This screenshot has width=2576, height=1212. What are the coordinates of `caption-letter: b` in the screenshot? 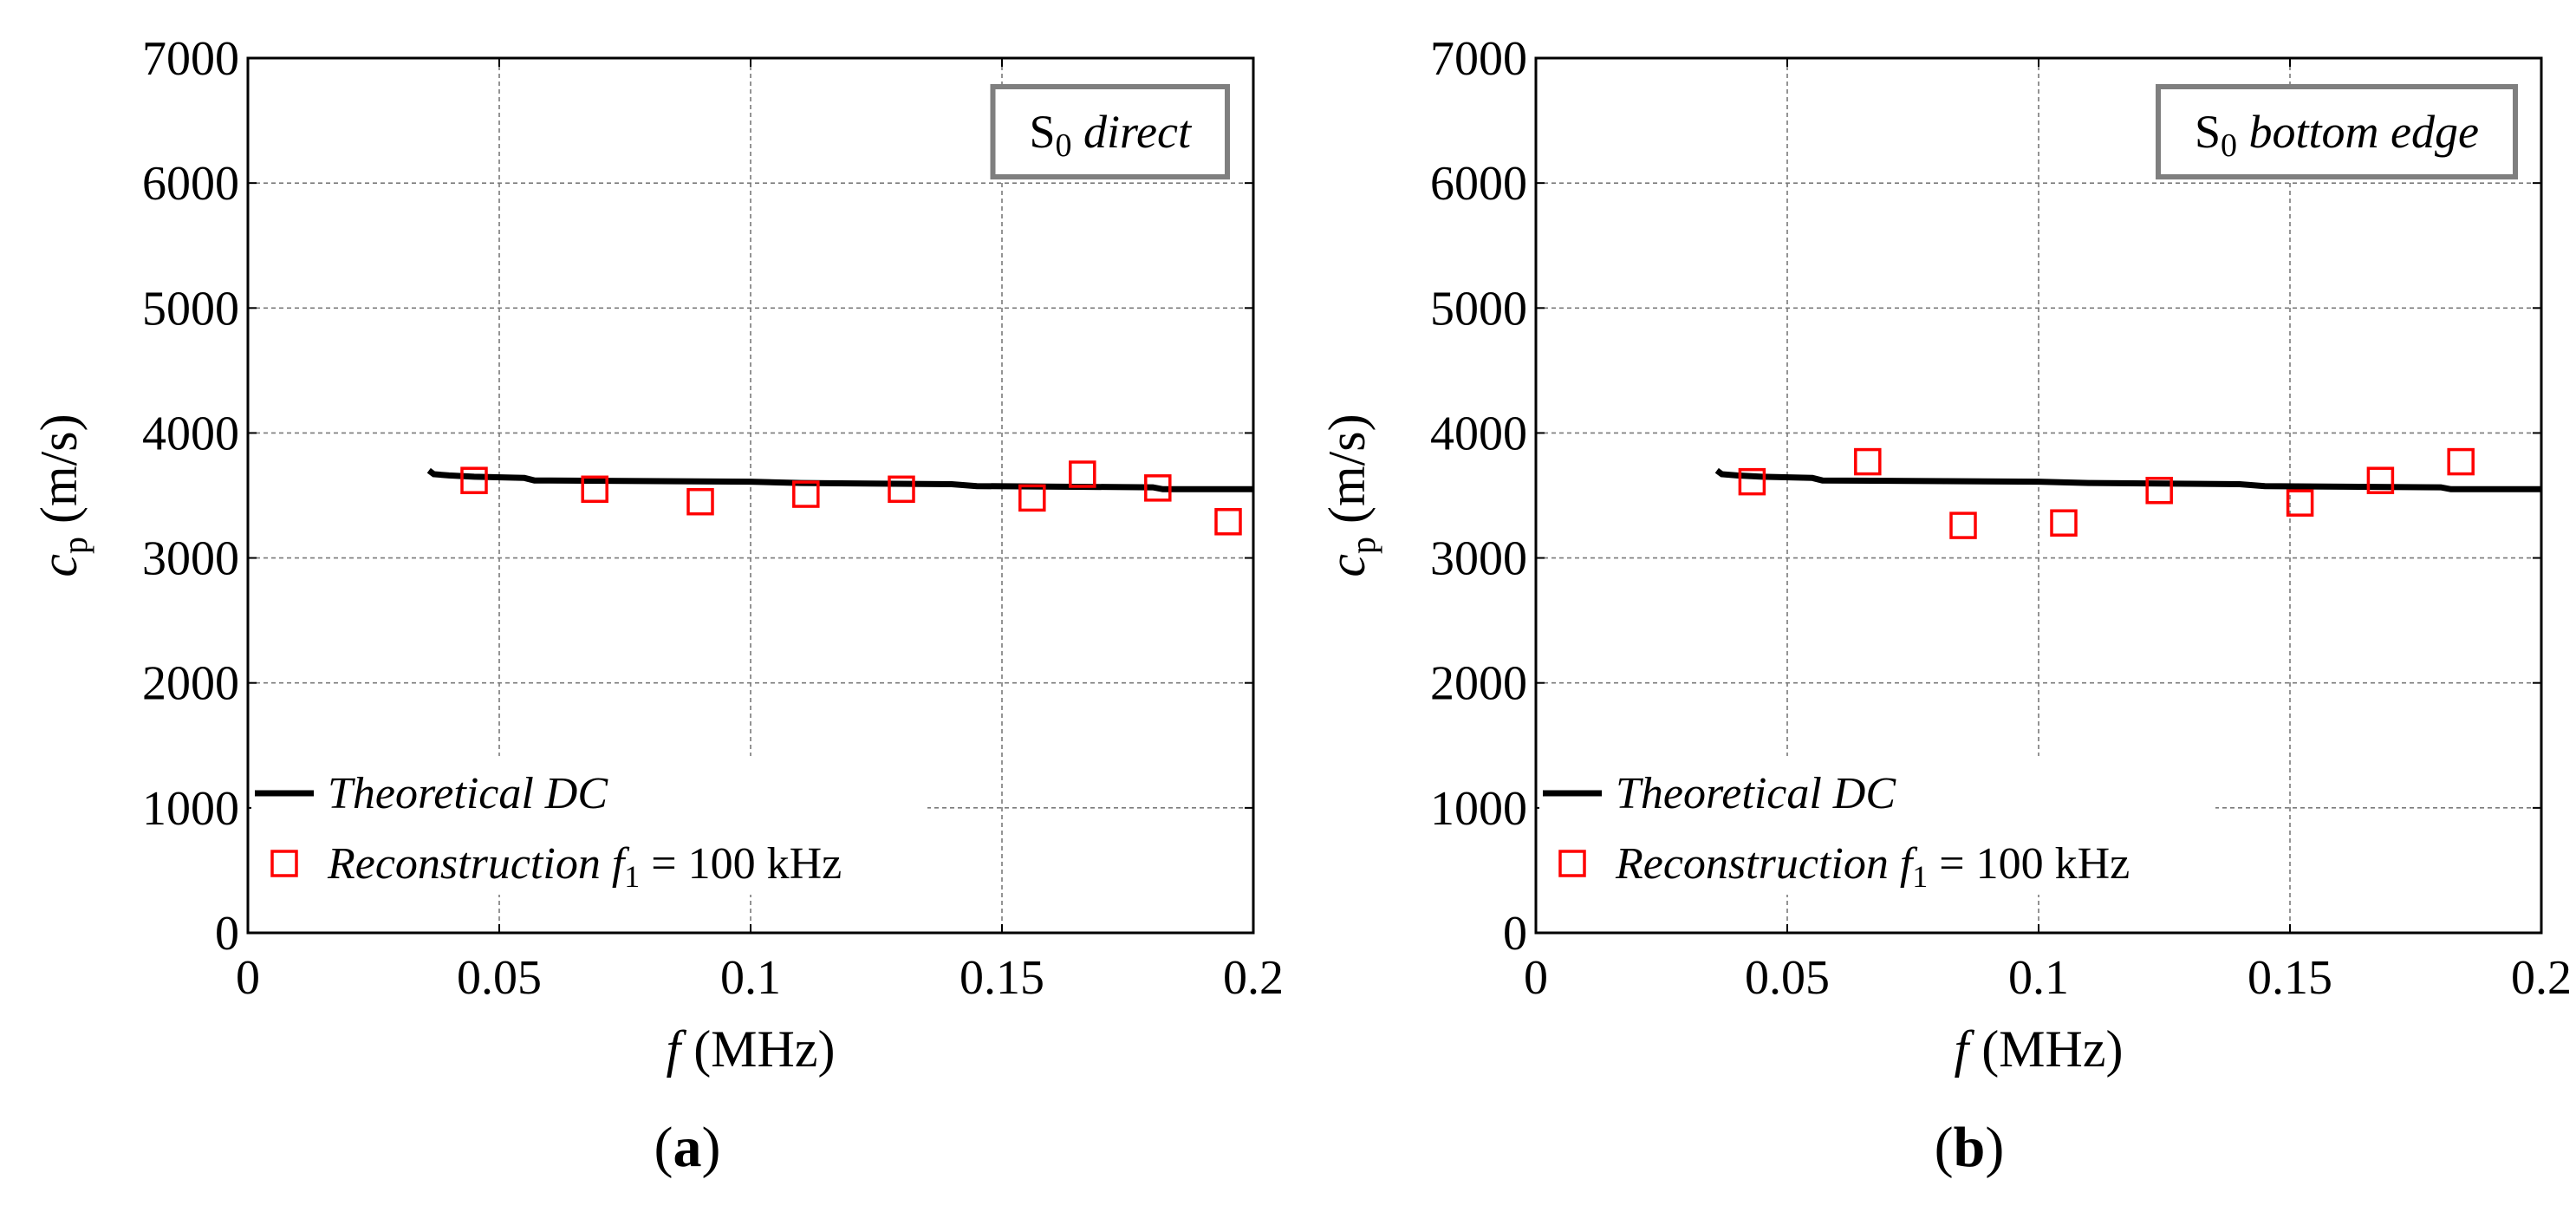 It's located at (1970, 1147).